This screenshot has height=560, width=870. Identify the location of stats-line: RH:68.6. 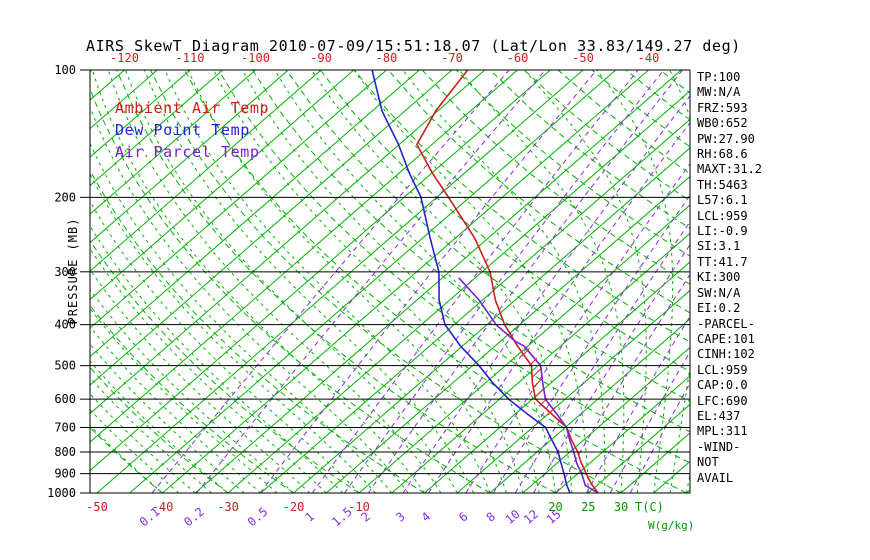
(722, 154).